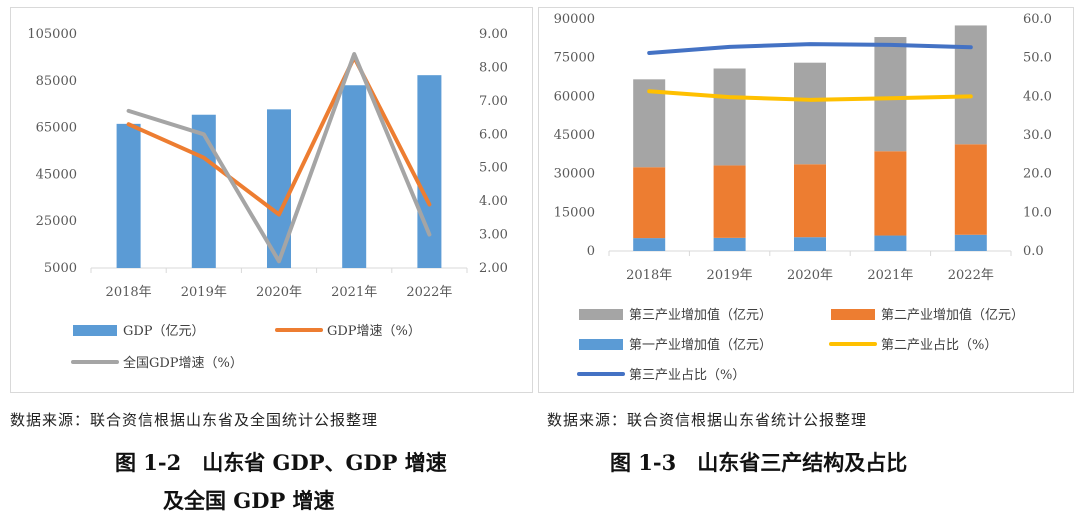 The image size is (1080, 519). I want to click on y-right-tick-label: 20.0, so click(1037, 174).